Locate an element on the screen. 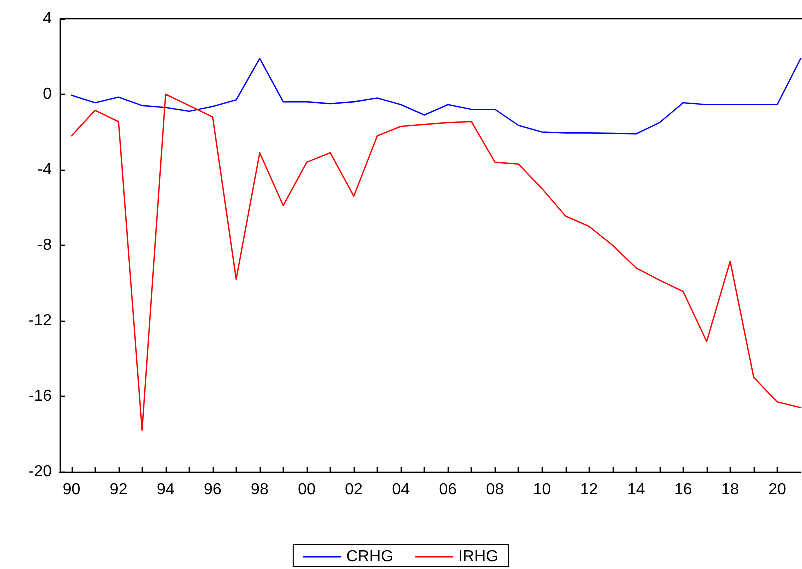 This screenshot has width=802, height=569. x-tick-label: 96 is located at coordinates (213, 490).